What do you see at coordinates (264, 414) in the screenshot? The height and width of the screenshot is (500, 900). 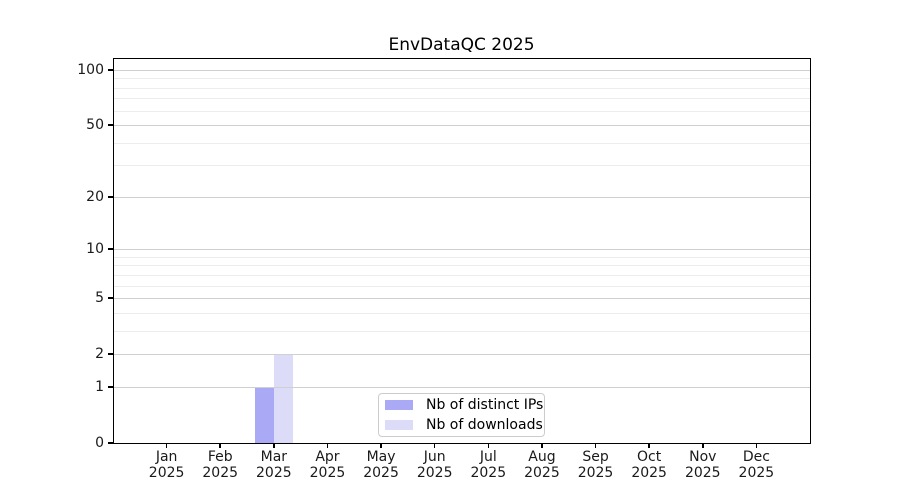 I see `bar-nb-of-distinct-ips-mar` at bounding box center [264, 414].